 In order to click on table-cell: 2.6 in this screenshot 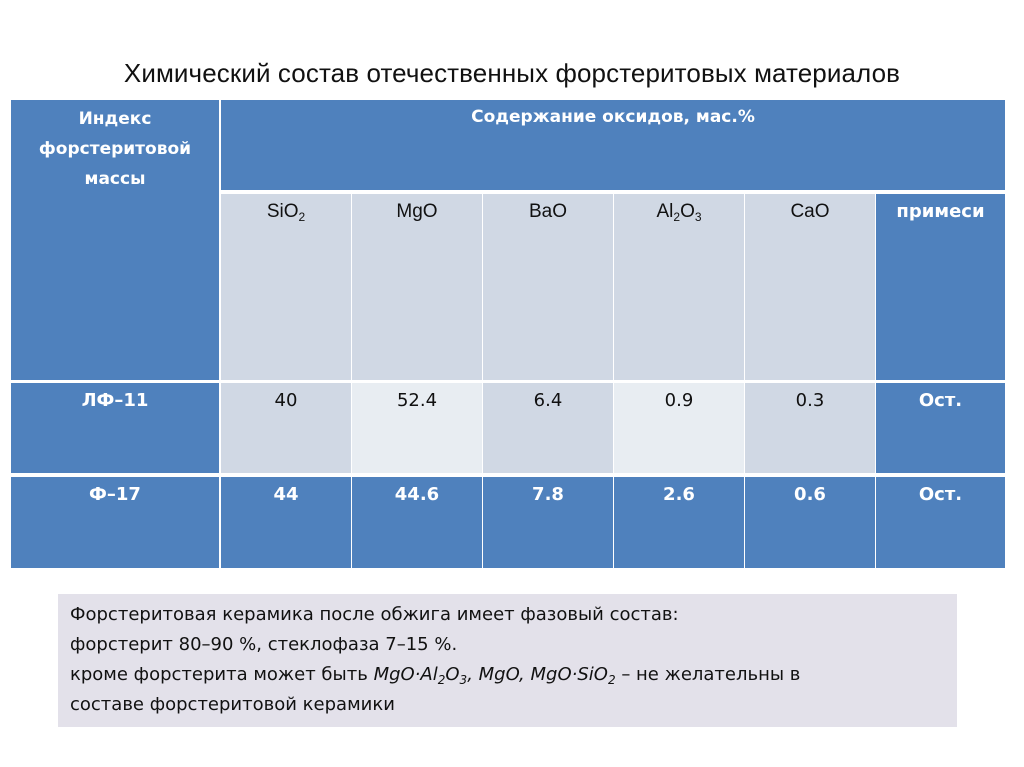, I will do `click(679, 522)`.